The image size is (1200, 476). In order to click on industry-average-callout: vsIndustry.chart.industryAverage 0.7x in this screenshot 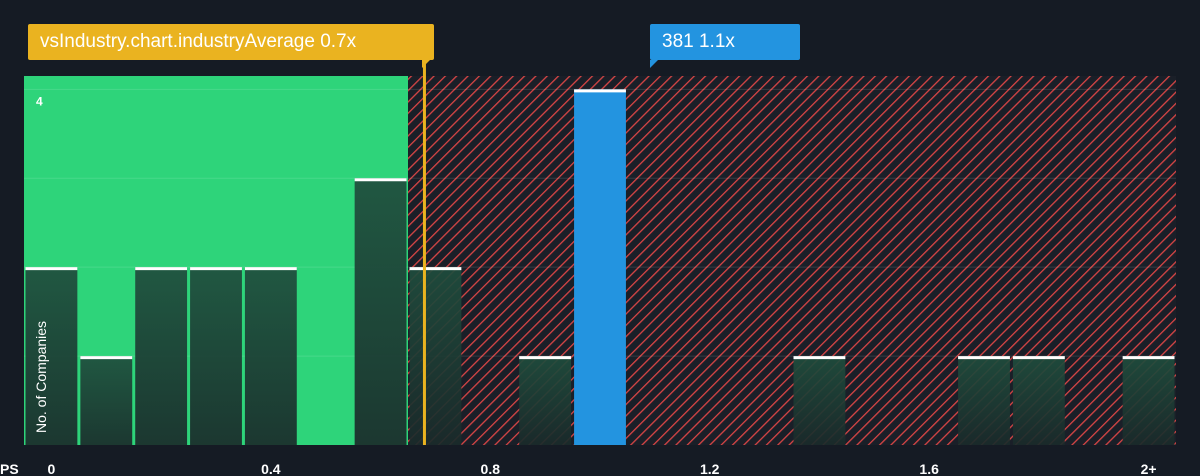, I will do `click(231, 46)`.